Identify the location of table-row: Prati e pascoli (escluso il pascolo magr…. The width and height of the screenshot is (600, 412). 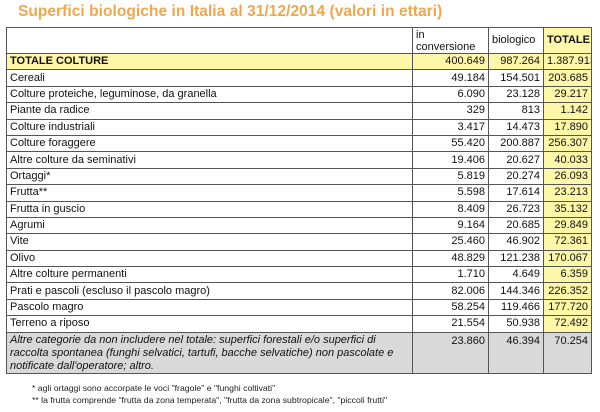
(299, 291).